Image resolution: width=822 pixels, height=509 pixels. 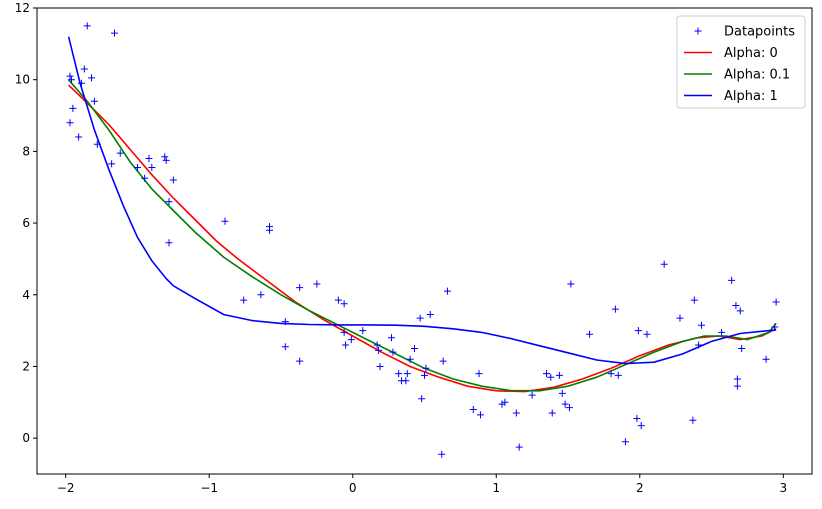 I want to click on y-tick-label: 0, so click(x=26, y=438).